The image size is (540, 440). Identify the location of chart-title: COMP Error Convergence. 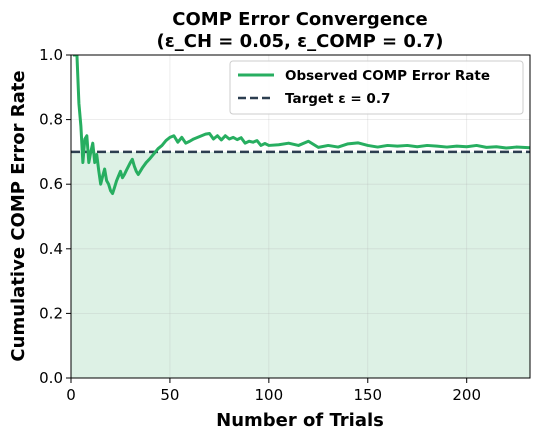
(299, 19).